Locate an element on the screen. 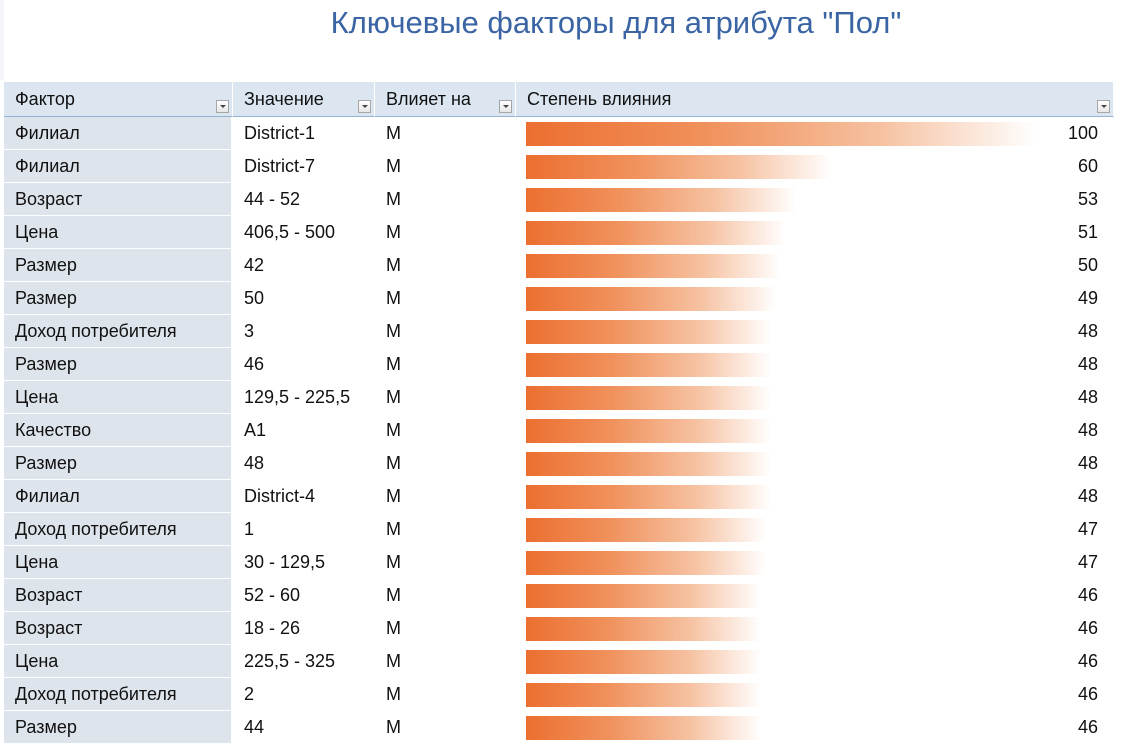 This screenshot has height=749, width=1140. cell-importance: 49 is located at coordinates (815, 298).